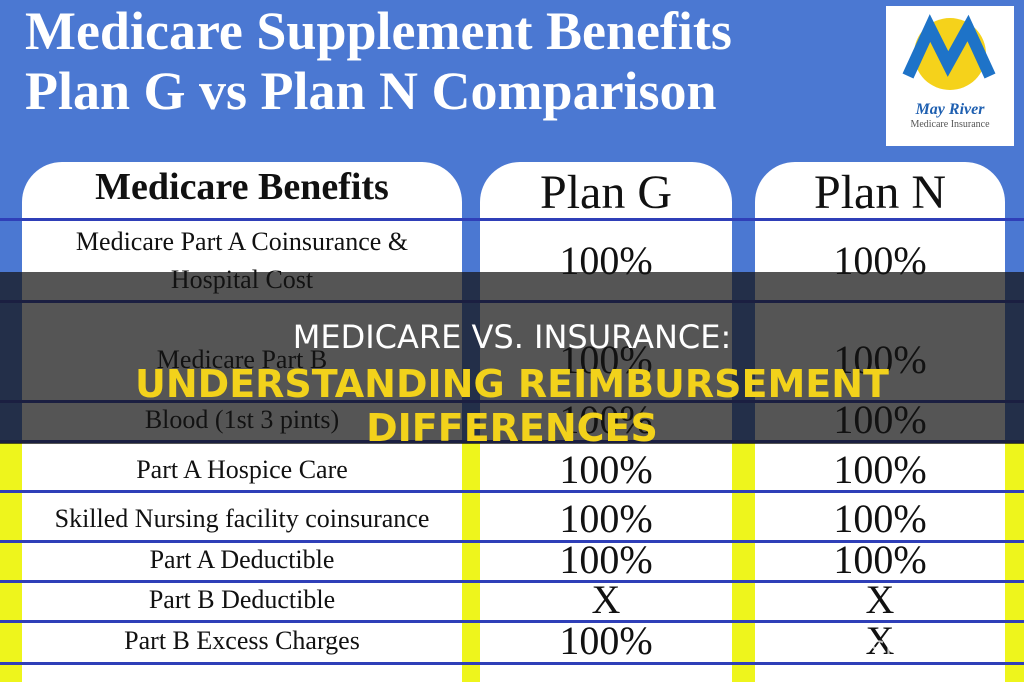 The width and height of the screenshot is (1024, 682). What do you see at coordinates (242, 518) in the screenshot?
I see `row-label: Skilled Nursing facility coinsurance` at bounding box center [242, 518].